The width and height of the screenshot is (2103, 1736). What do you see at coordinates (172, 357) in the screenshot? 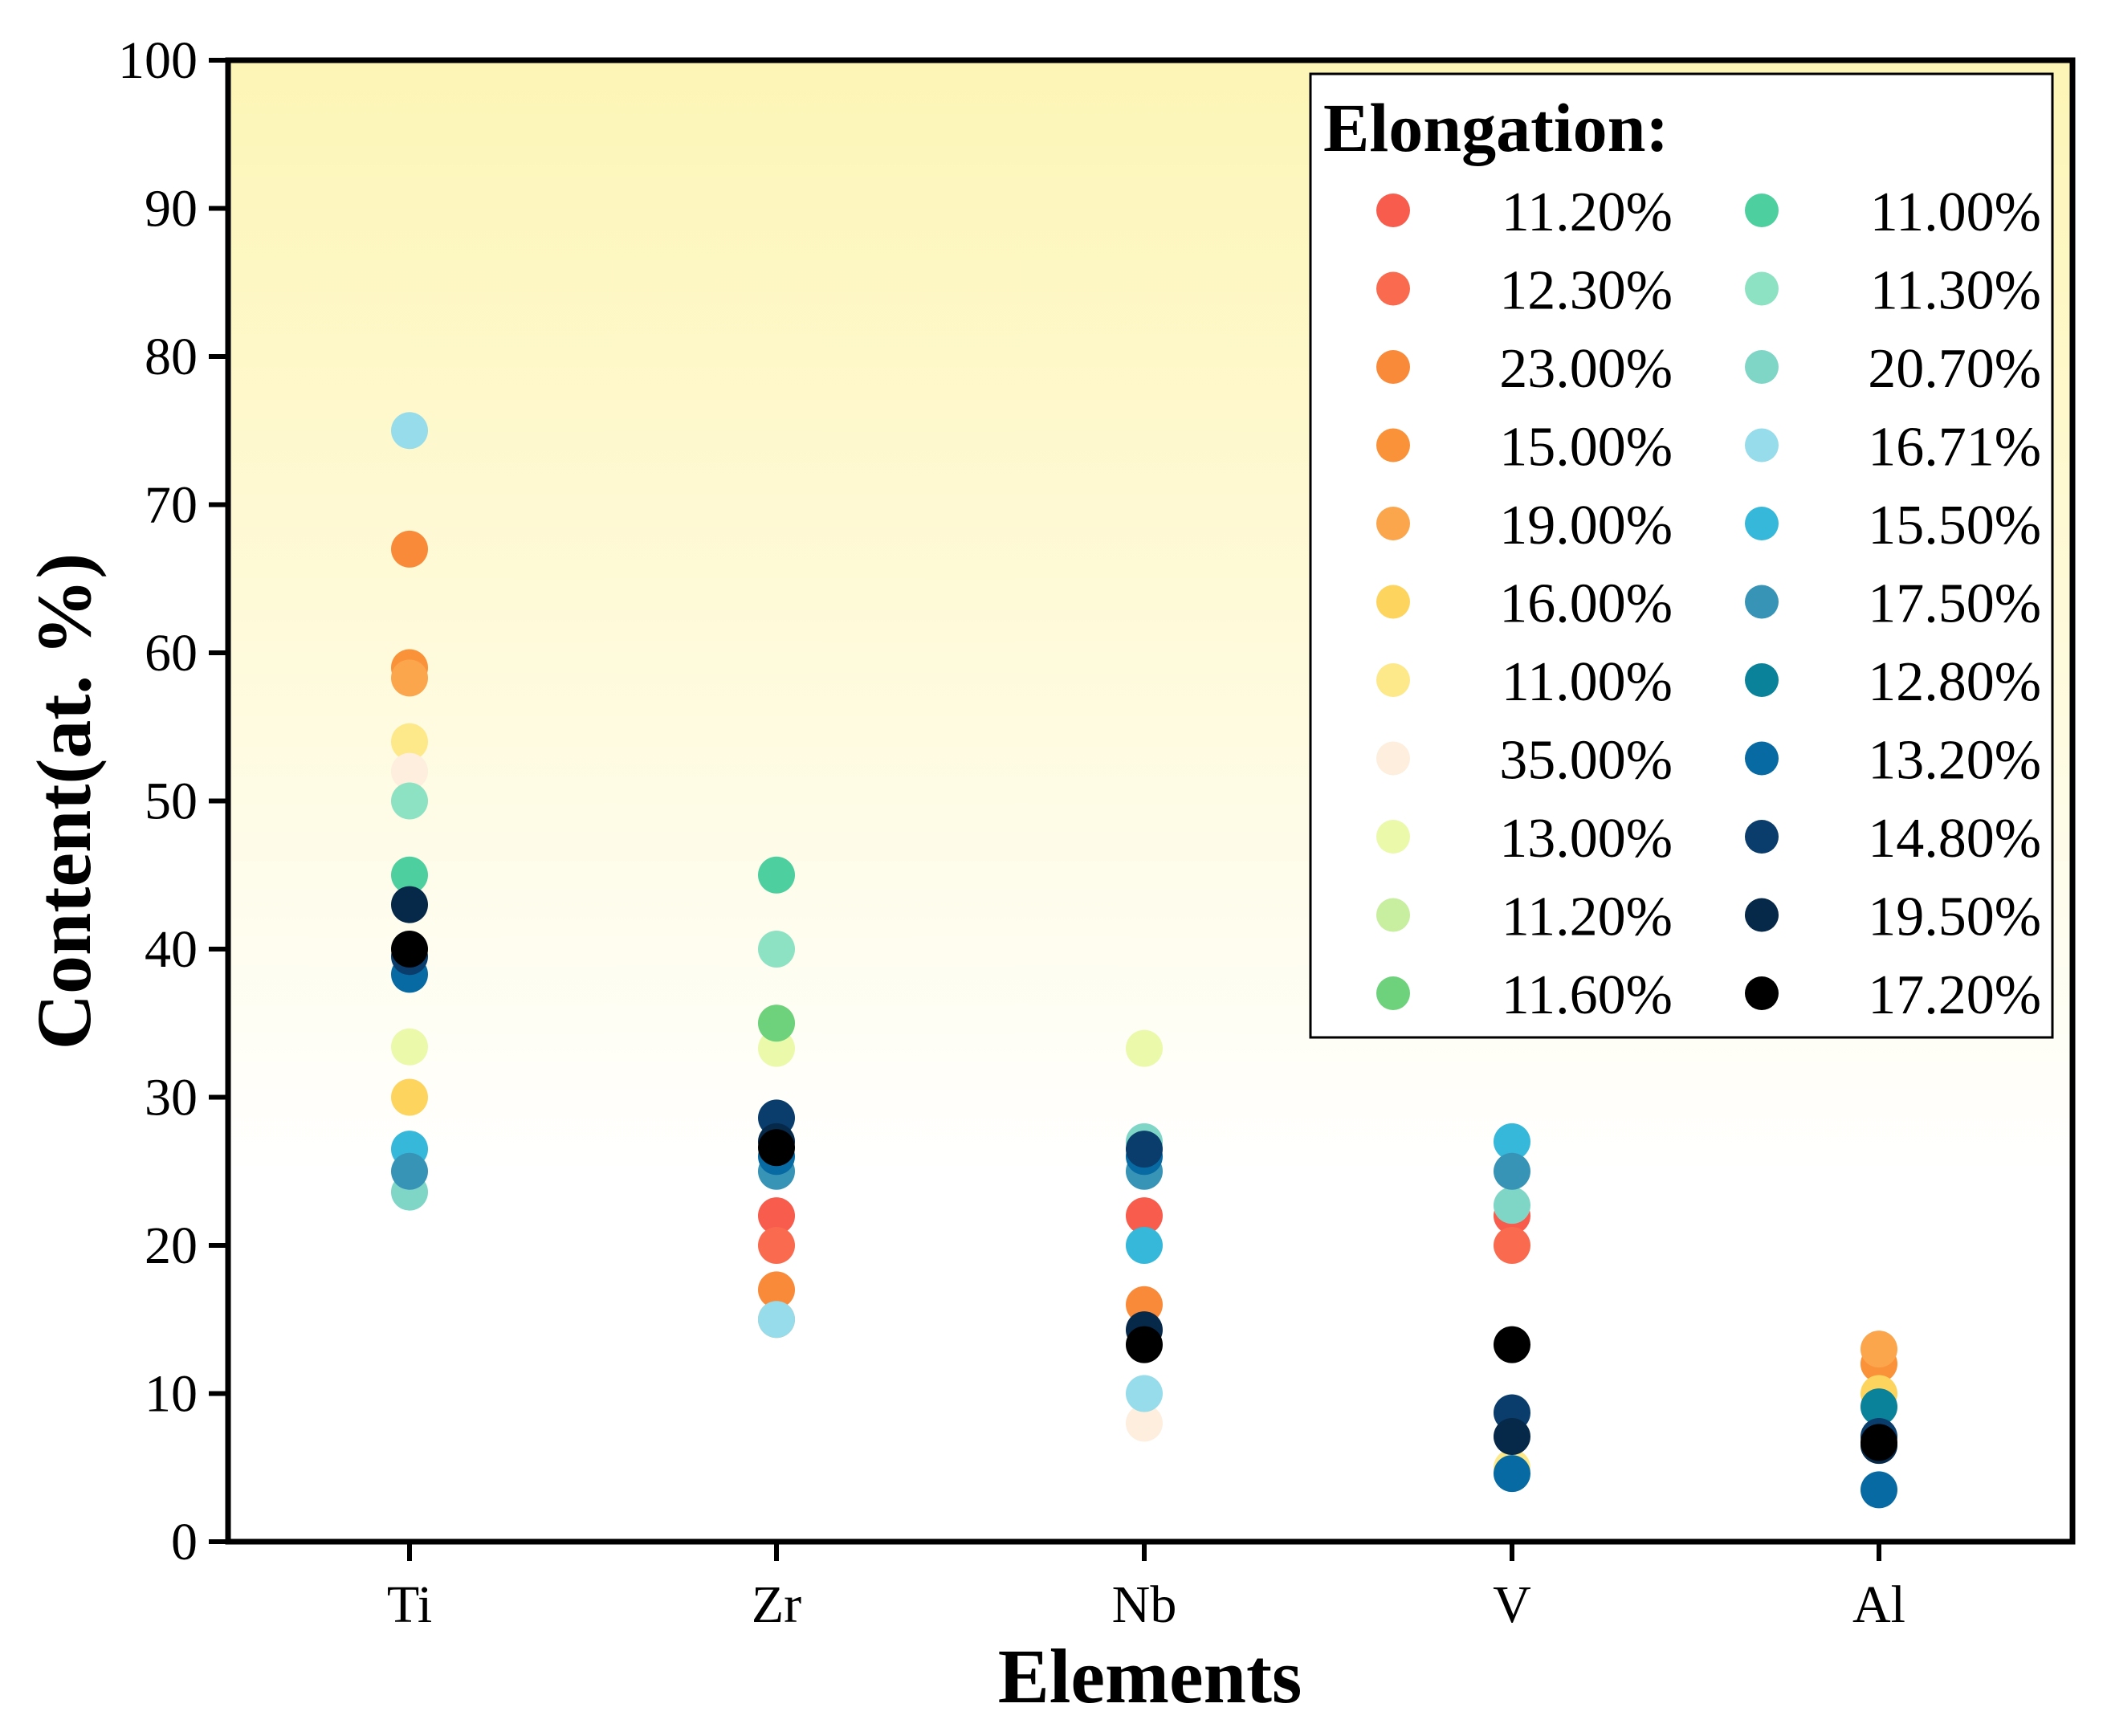
I see `y-tick-label: 80` at bounding box center [172, 357].